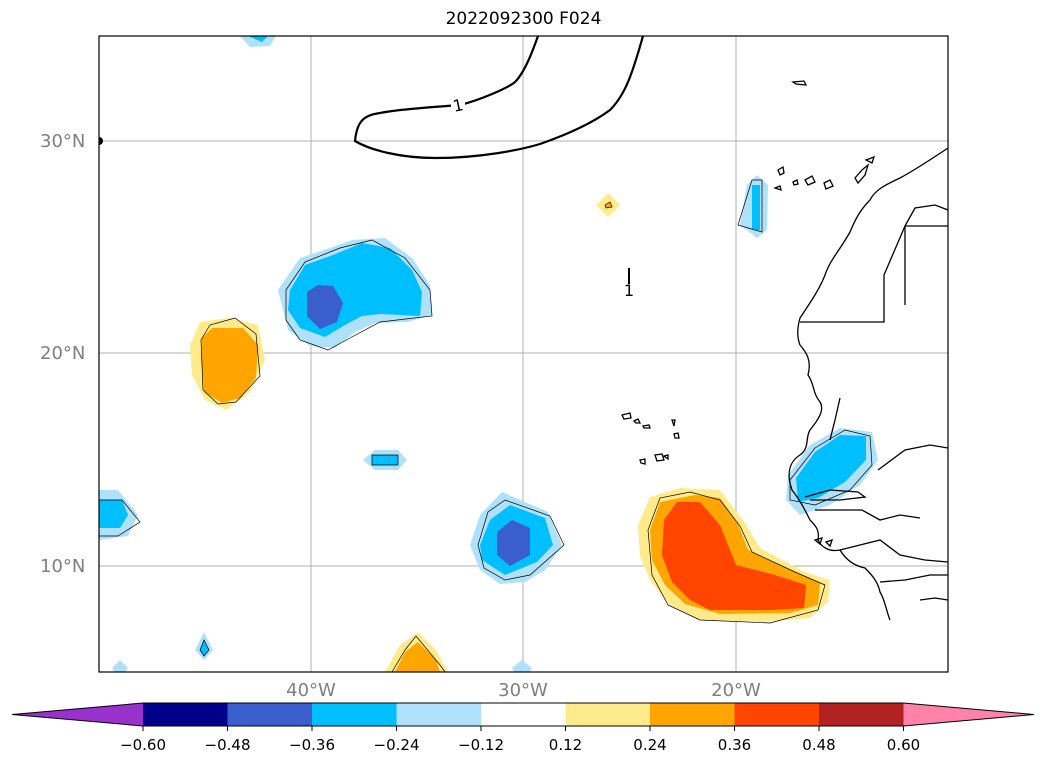 The height and width of the screenshot is (765, 1047). I want to click on thick-contour-line, so click(499, 98).